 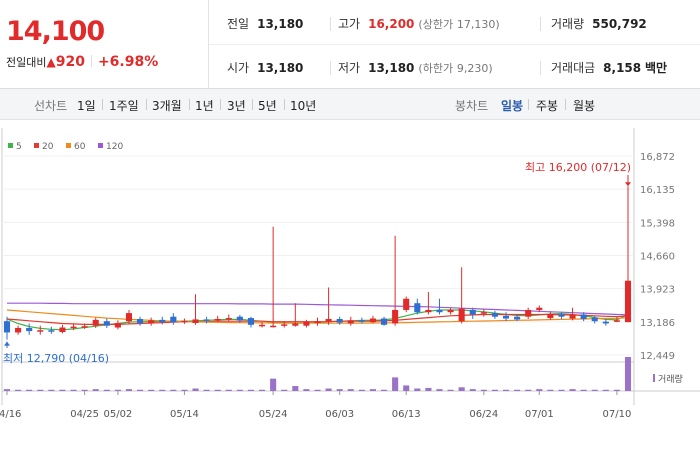 I want to click on open-price: 시가 13,180, so click(x=265, y=67).